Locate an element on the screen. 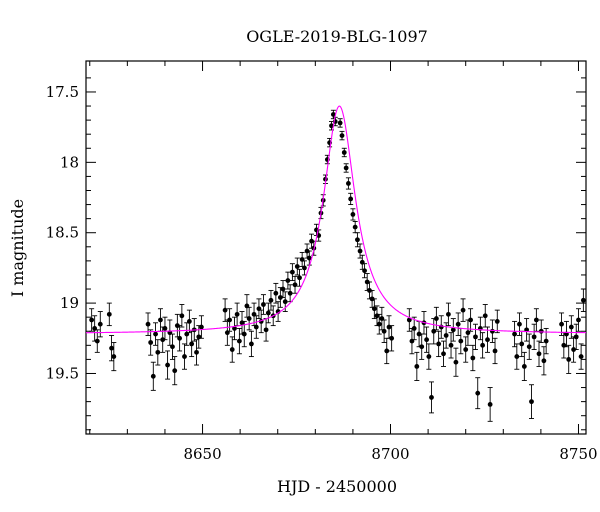 The image size is (600, 512). chart-title: OGLE-2019-BLG-1097 is located at coordinates (337, 36).